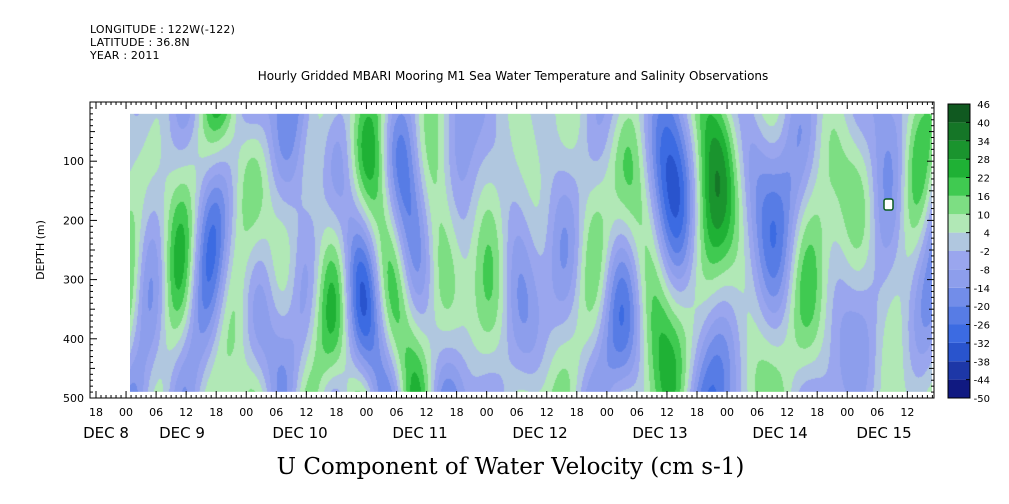 The image size is (1009, 504). I want to click on x-day-label: DEC 8, so click(106, 433).